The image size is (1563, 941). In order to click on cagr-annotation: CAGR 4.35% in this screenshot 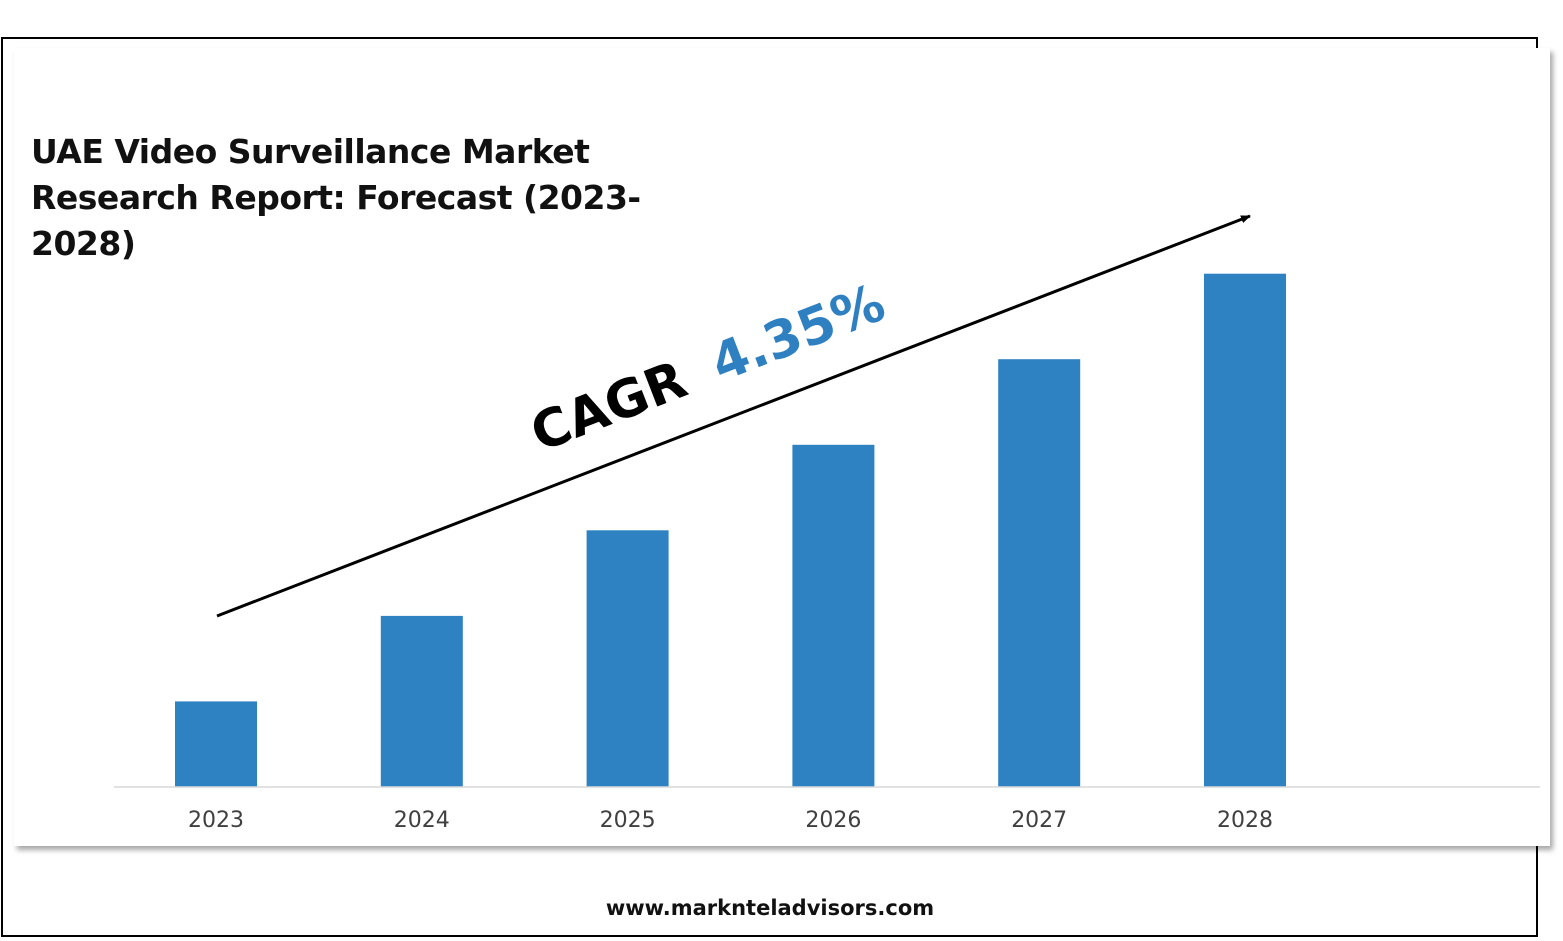, I will do `click(708, 368)`.